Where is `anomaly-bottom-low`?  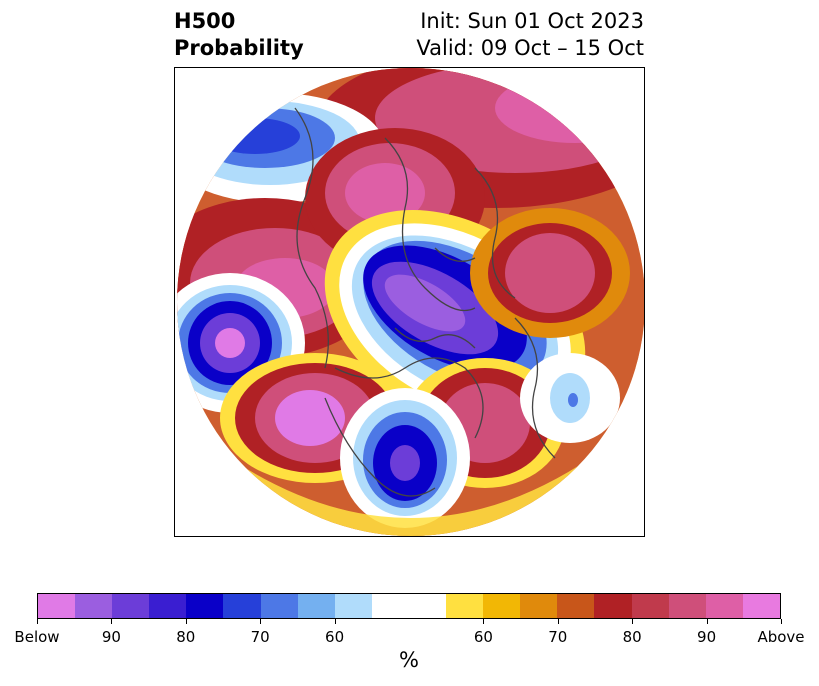
anomaly-bottom-low is located at coordinates (405, 458).